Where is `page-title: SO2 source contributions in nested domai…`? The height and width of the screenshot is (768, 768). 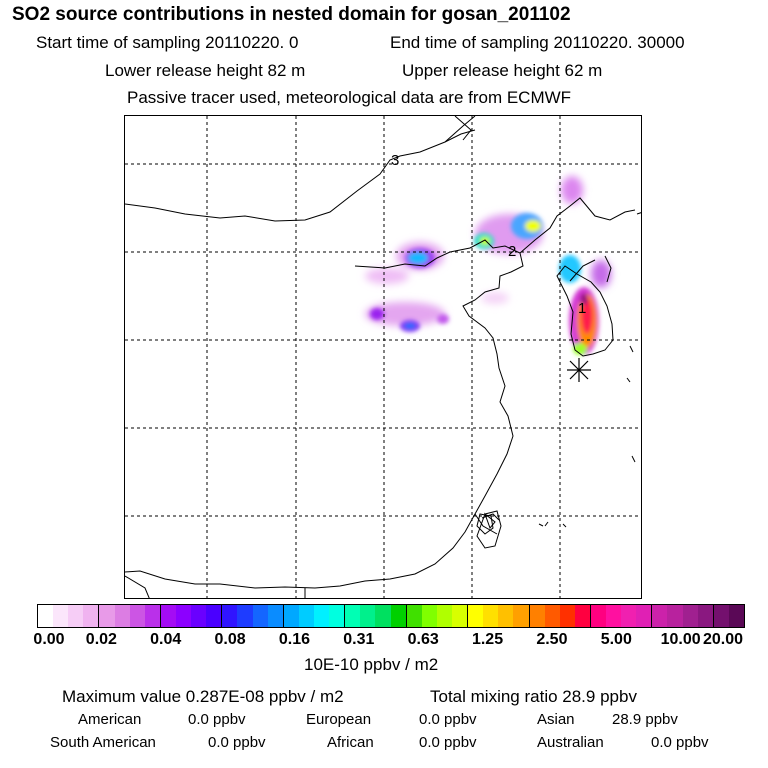
page-title: SO2 source contributions in nested domai… is located at coordinates (291, 14).